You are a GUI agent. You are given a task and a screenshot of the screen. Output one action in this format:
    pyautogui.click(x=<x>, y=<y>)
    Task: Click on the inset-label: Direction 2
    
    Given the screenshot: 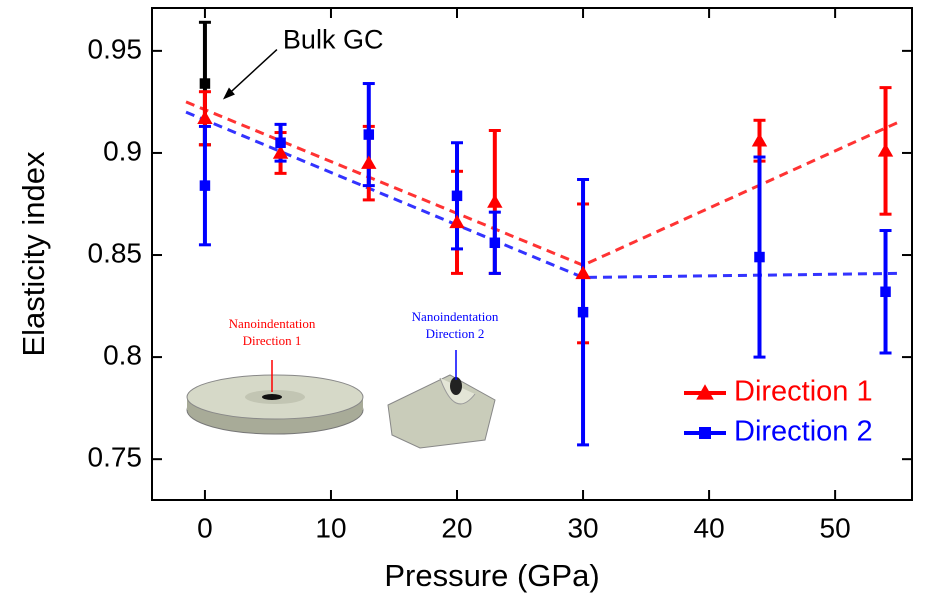 What is the action you would take?
    pyautogui.click(x=455, y=333)
    